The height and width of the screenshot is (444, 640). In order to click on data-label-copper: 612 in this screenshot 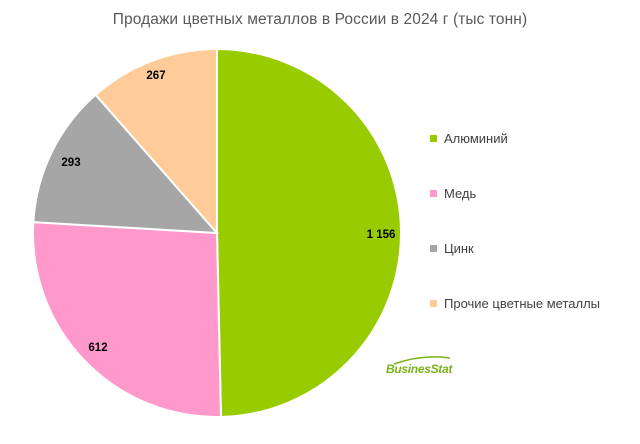, I will do `click(97, 348)`.